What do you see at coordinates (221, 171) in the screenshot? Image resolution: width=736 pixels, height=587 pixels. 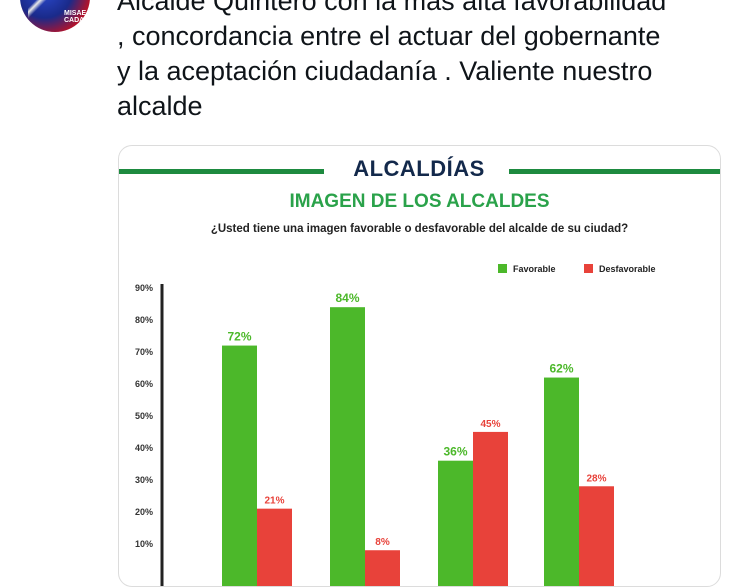 I see `header-rule-left` at bounding box center [221, 171].